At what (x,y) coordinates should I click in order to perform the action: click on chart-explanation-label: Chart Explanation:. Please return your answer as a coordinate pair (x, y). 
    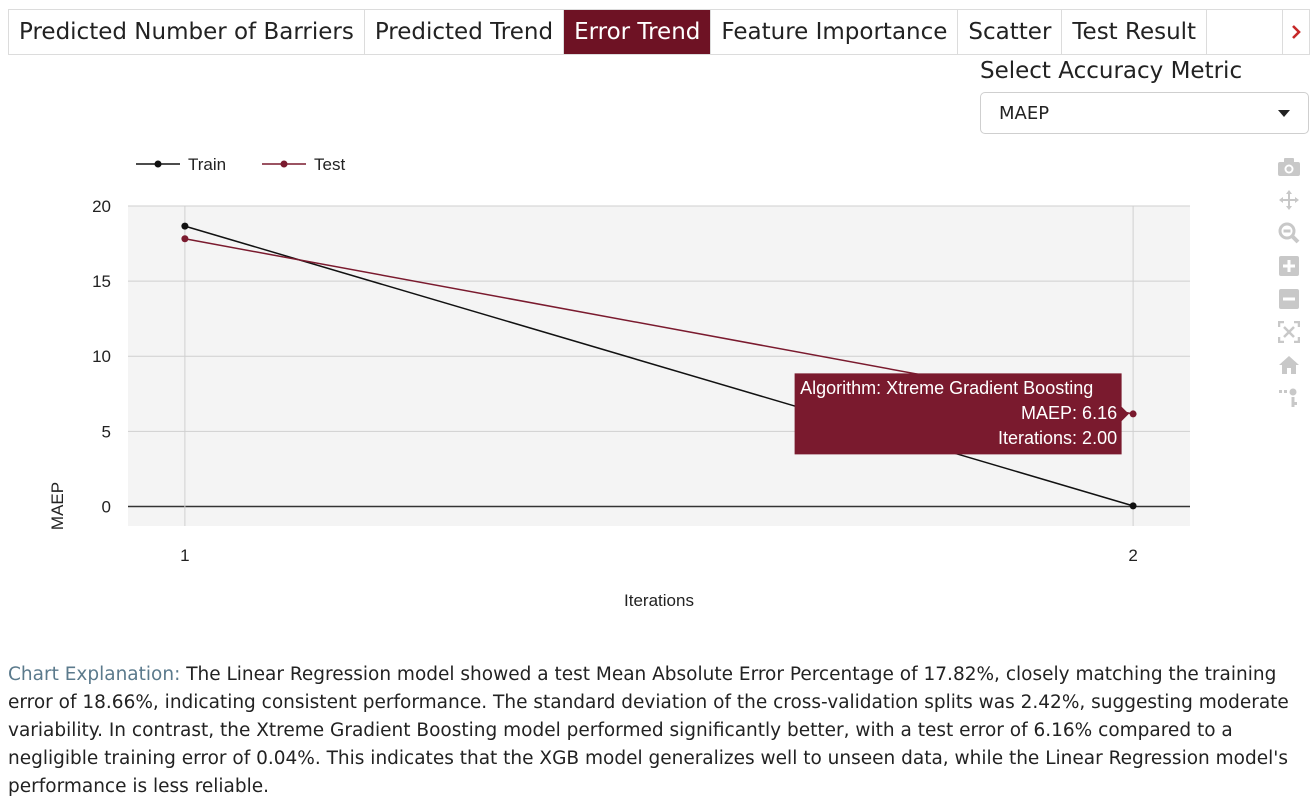
    Looking at the image, I should click on (94, 674).